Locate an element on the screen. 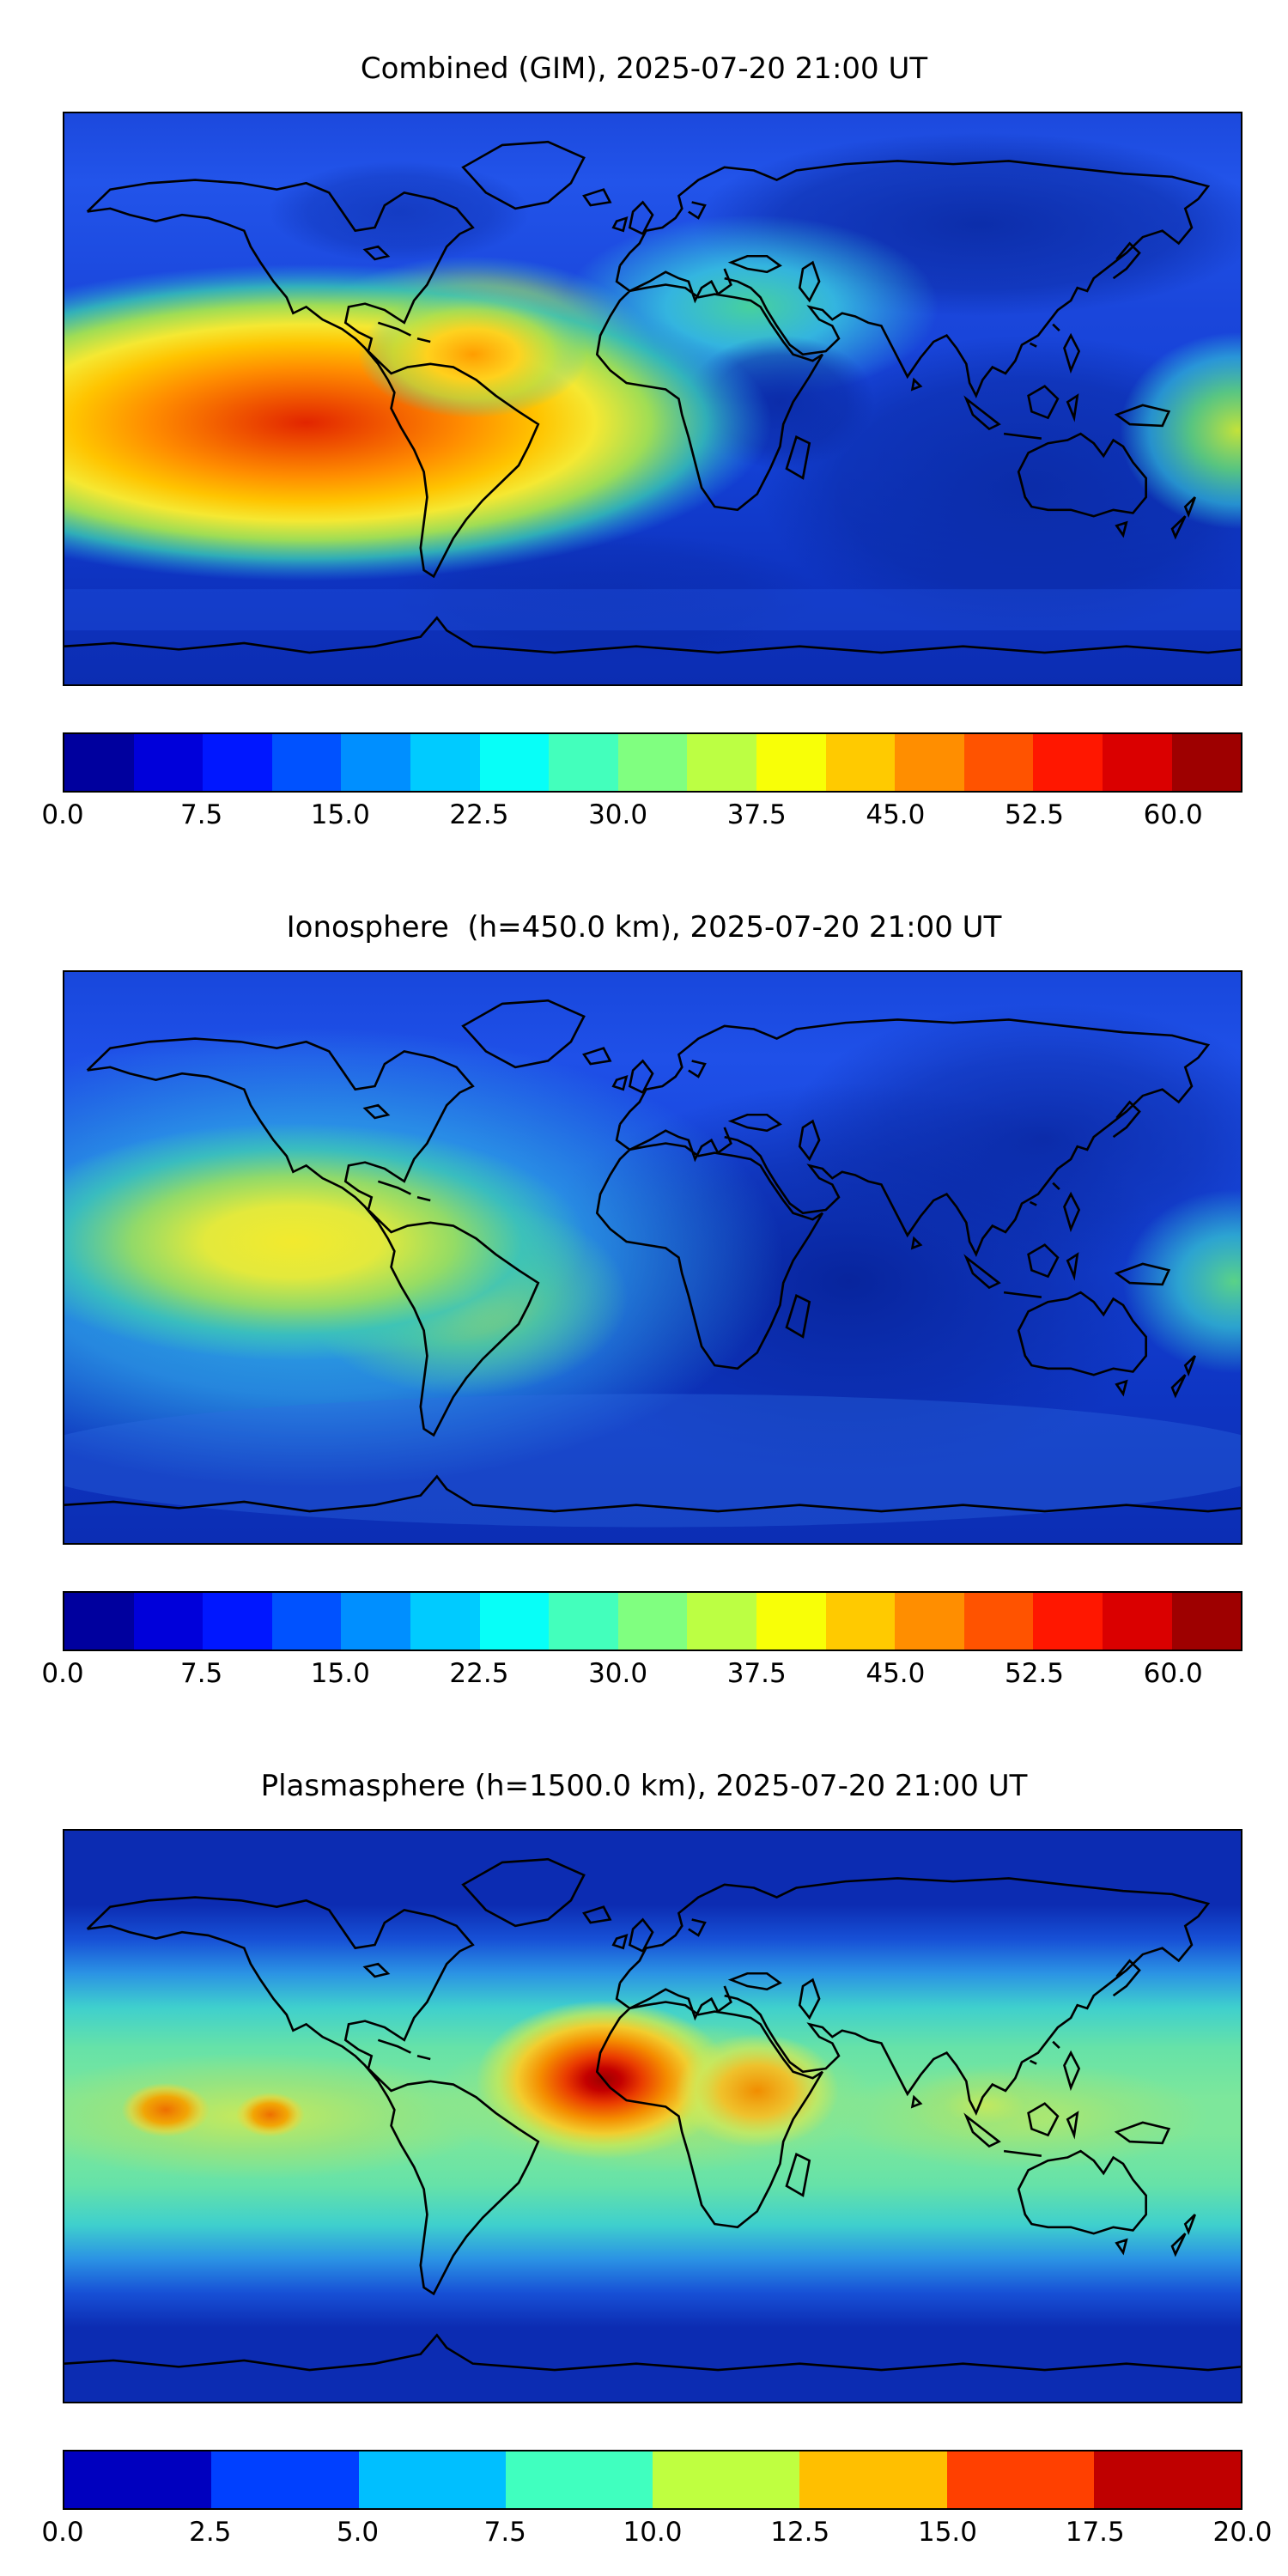 The image size is (1288, 2576). asia-band-bump is located at coordinates (984, 2105).